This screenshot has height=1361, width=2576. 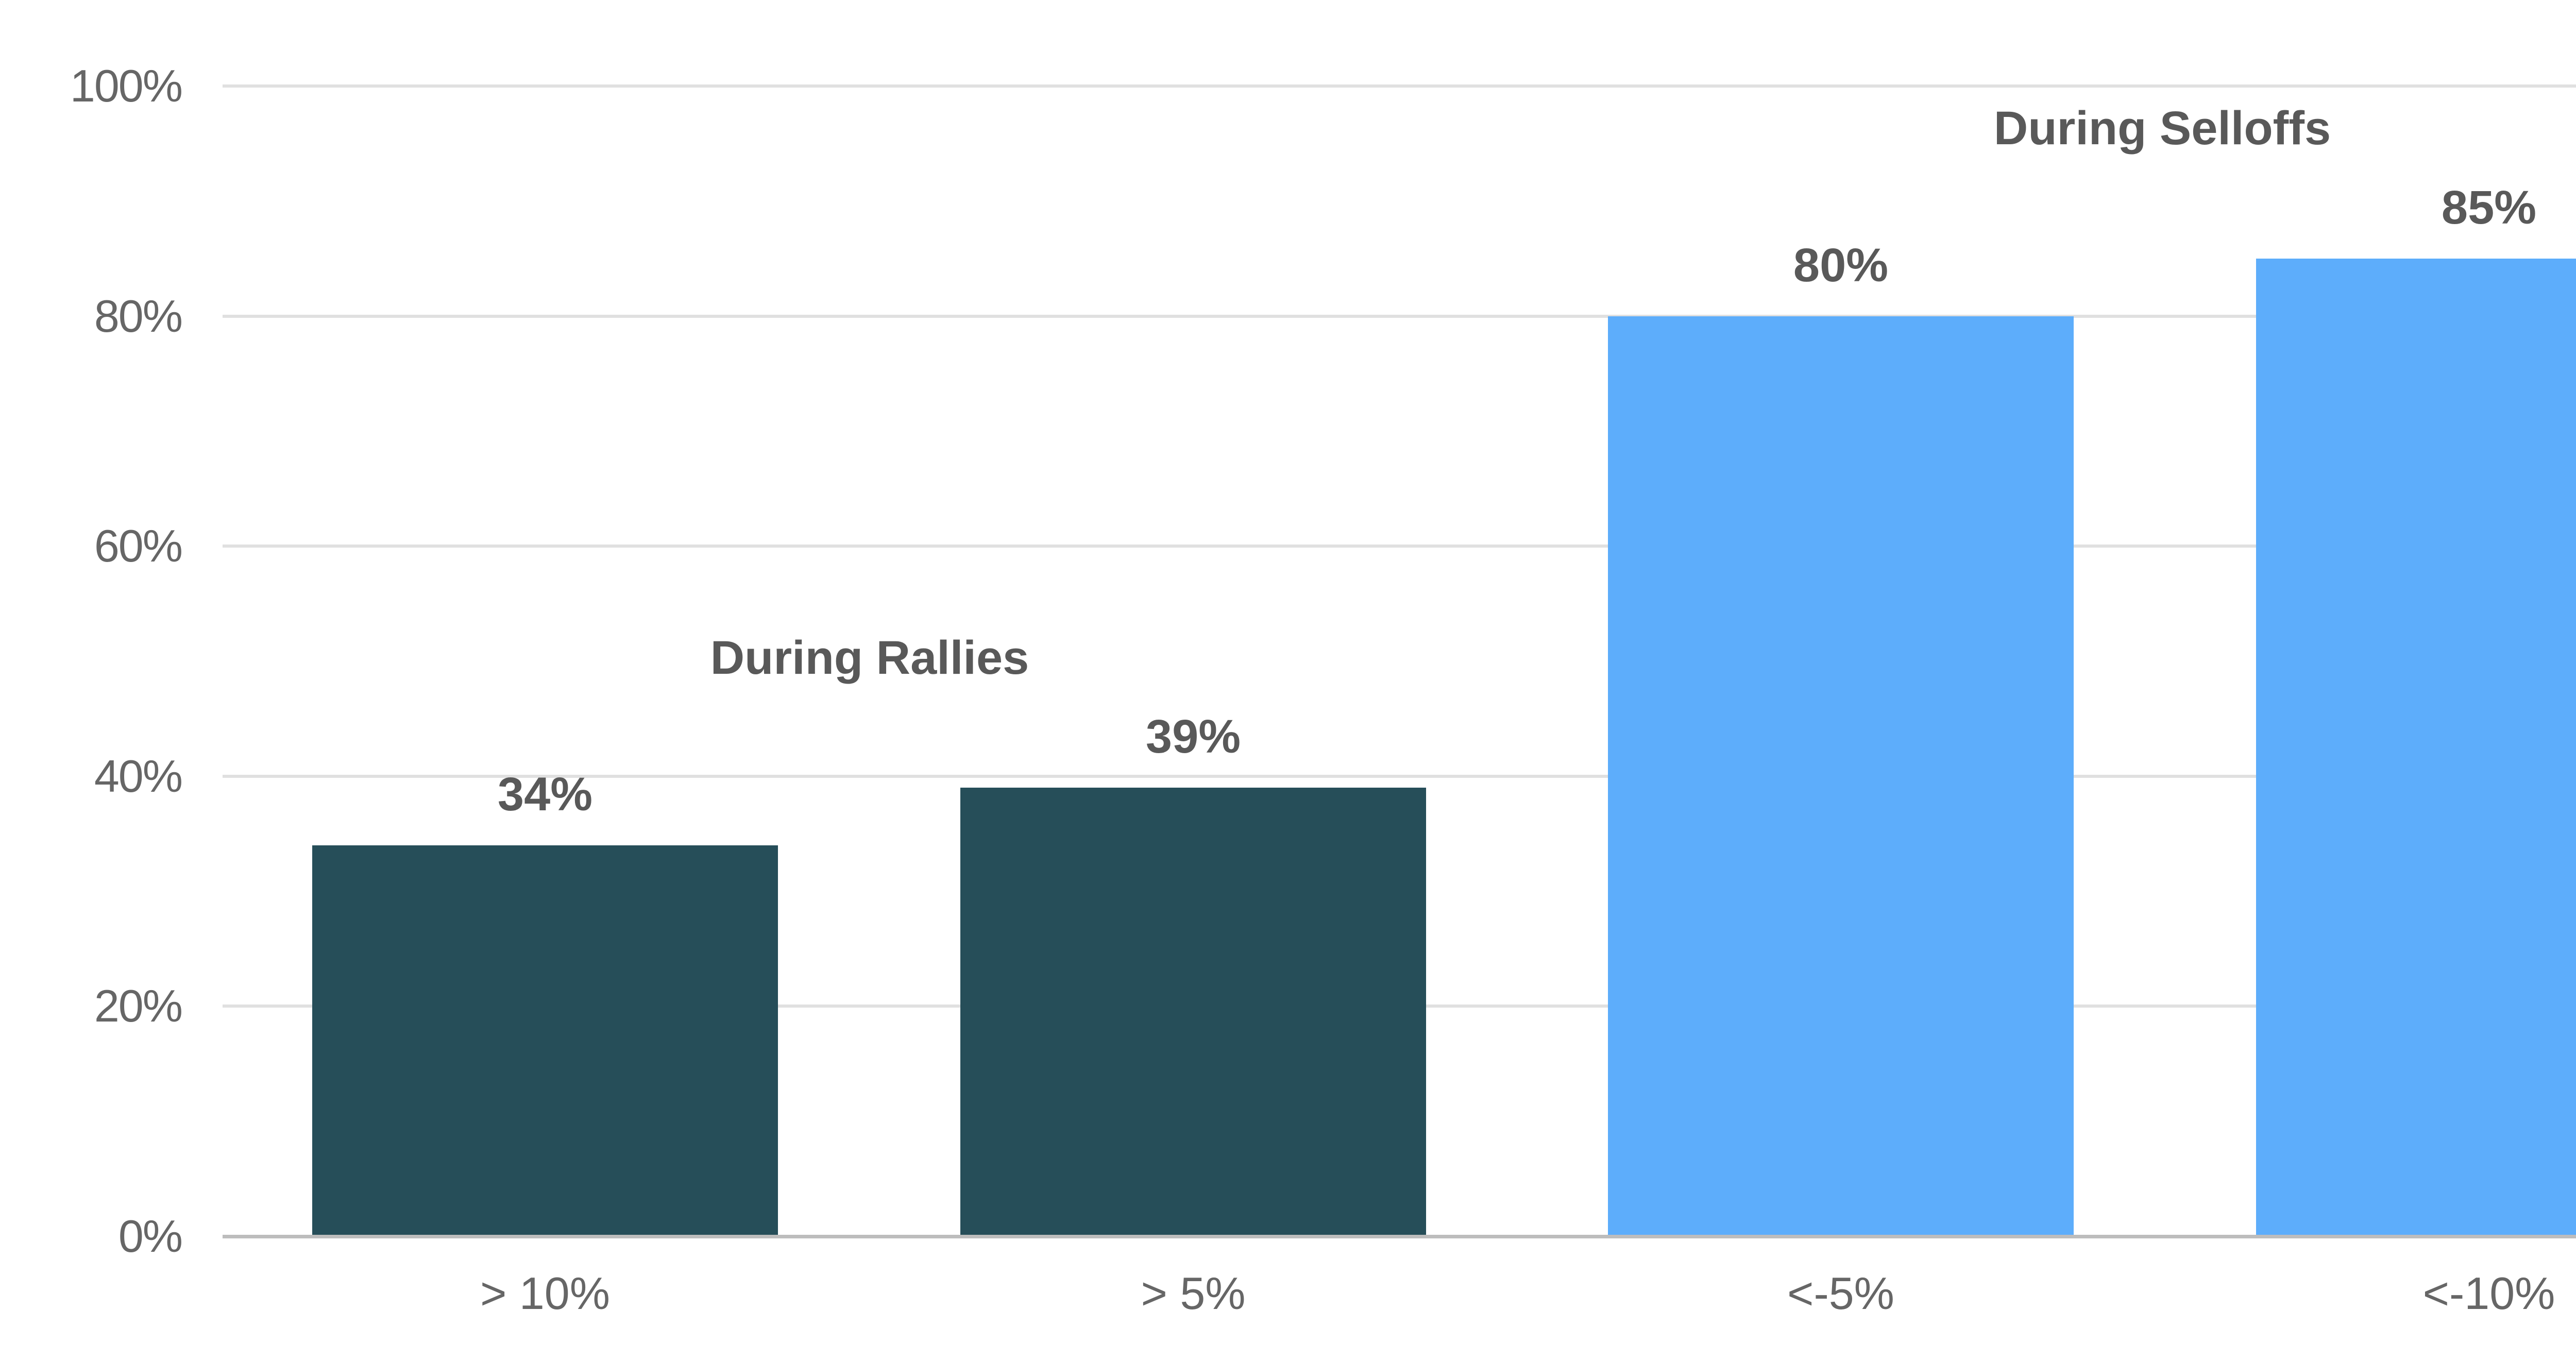 I want to click on y-tick-label: 100%, so click(x=127, y=85).